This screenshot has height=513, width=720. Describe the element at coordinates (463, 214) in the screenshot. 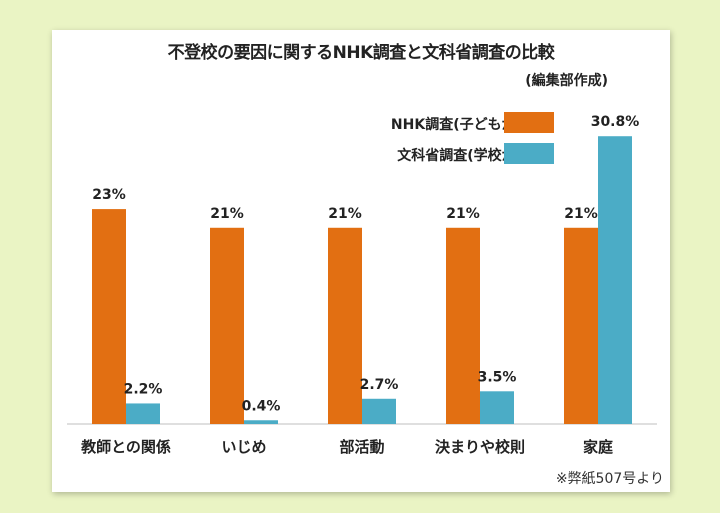

I see `data-label-nhk-3: 21%` at that location.